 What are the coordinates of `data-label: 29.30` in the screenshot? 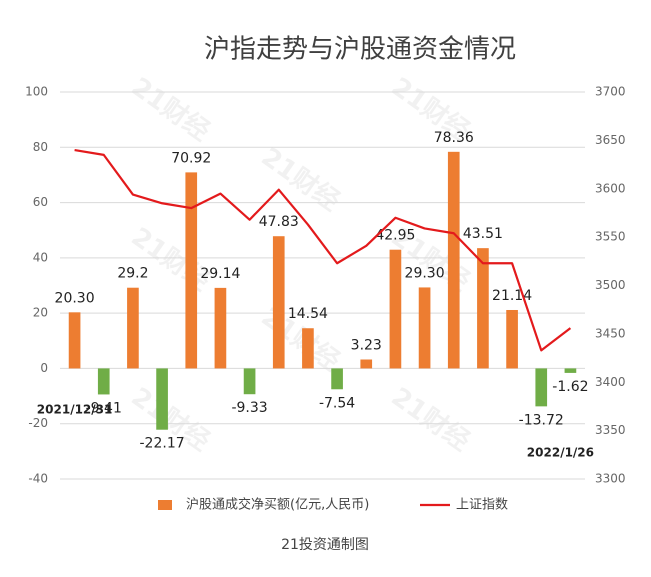 It's located at (425, 273).